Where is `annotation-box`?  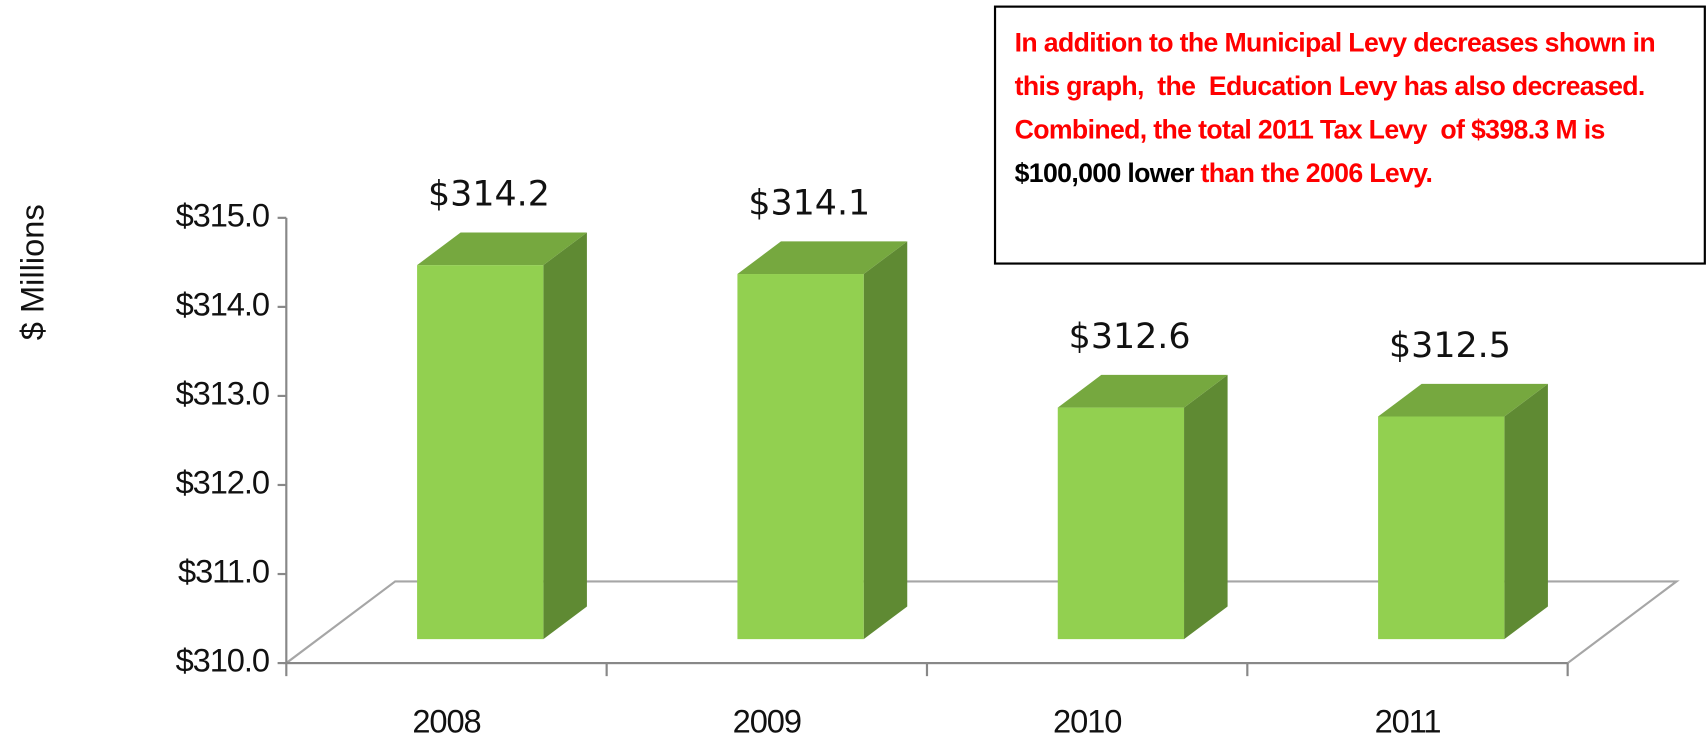
annotation-box is located at coordinates (1349, 135).